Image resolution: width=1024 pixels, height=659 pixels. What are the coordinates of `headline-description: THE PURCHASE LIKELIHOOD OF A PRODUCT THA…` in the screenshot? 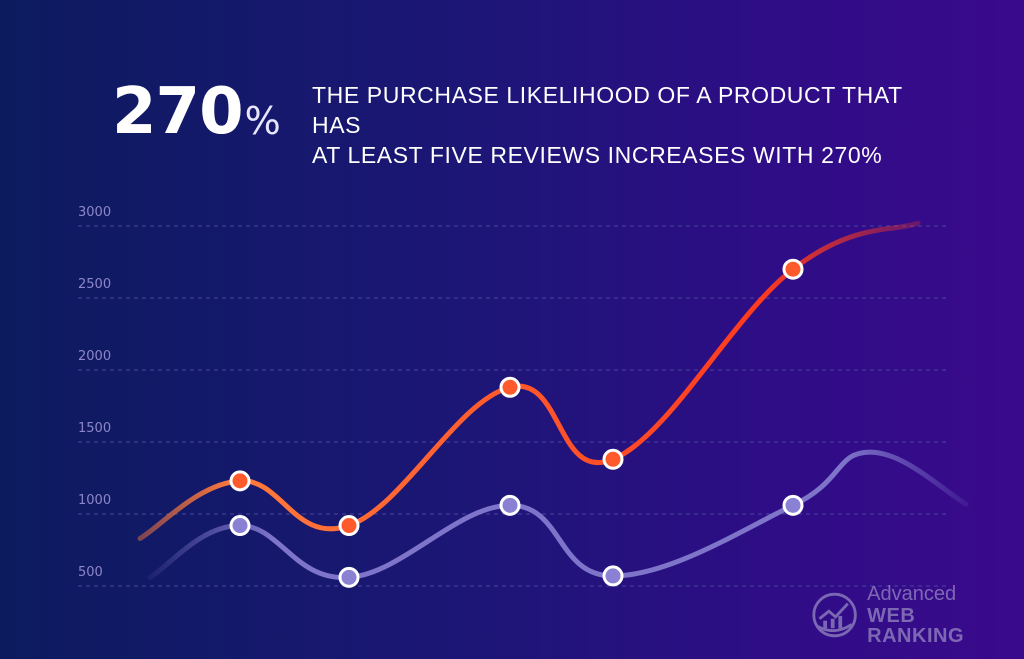 It's located at (632, 125).